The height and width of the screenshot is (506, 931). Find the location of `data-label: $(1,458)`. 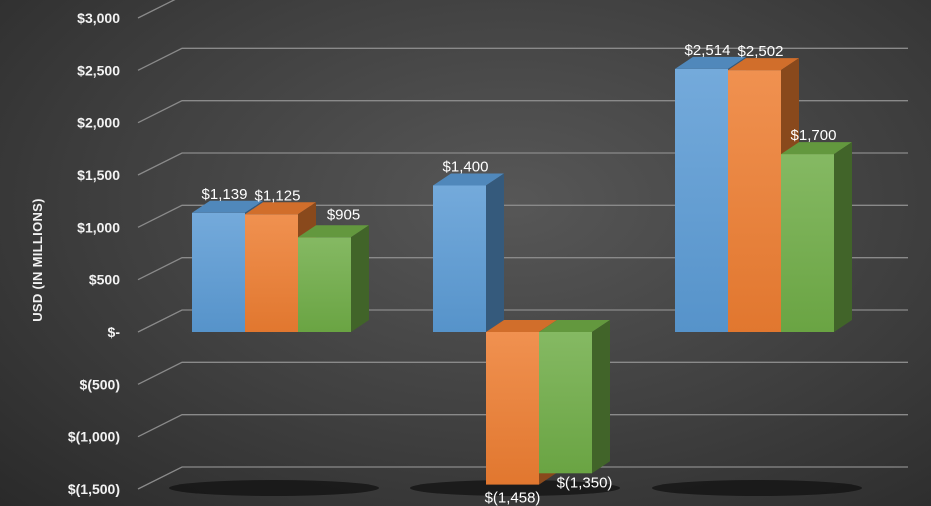

data-label: $(1,458) is located at coordinates (513, 498).